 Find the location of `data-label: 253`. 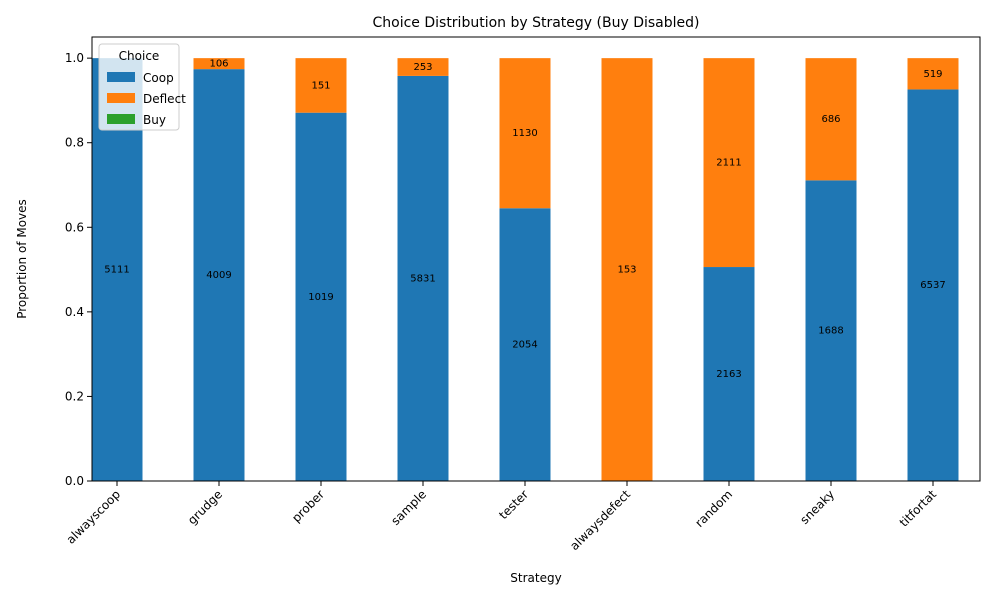

data-label: 253 is located at coordinates (422, 67).